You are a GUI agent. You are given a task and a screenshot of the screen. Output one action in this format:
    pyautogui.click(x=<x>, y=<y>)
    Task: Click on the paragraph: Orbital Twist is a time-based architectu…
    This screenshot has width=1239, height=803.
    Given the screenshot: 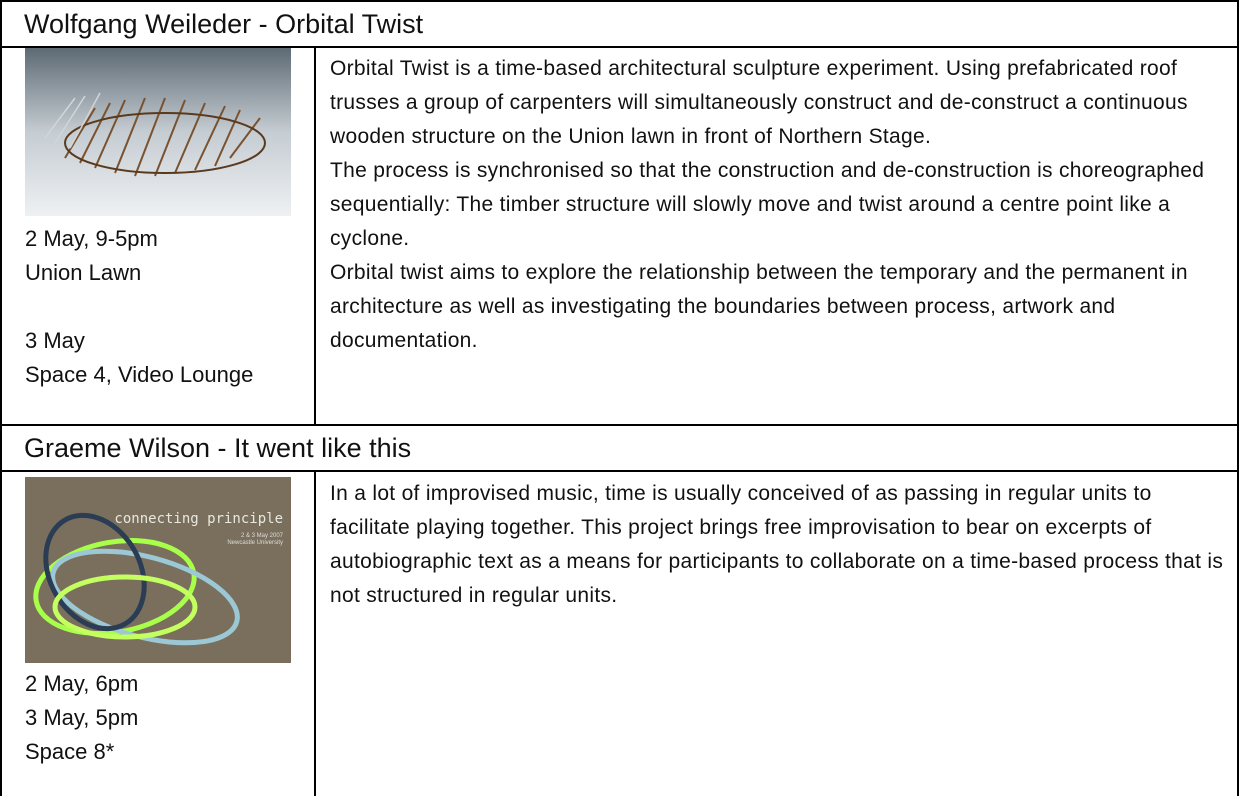 What is the action you would take?
    pyautogui.click(x=759, y=102)
    